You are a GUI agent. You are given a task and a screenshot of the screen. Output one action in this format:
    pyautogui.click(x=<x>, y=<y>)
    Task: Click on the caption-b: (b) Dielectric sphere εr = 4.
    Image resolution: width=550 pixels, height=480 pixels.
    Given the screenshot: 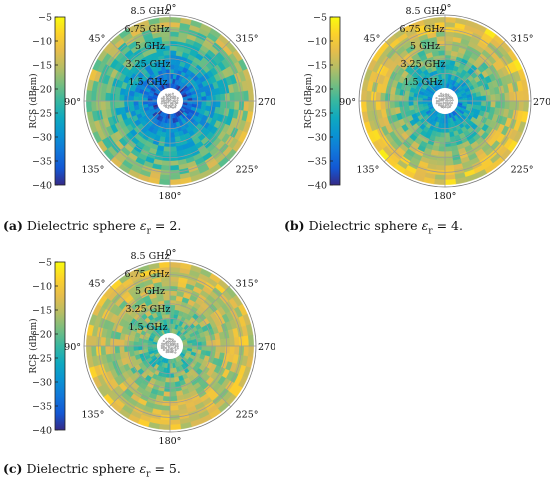 What is the action you would take?
    pyautogui.click(x=373, y=227)
    